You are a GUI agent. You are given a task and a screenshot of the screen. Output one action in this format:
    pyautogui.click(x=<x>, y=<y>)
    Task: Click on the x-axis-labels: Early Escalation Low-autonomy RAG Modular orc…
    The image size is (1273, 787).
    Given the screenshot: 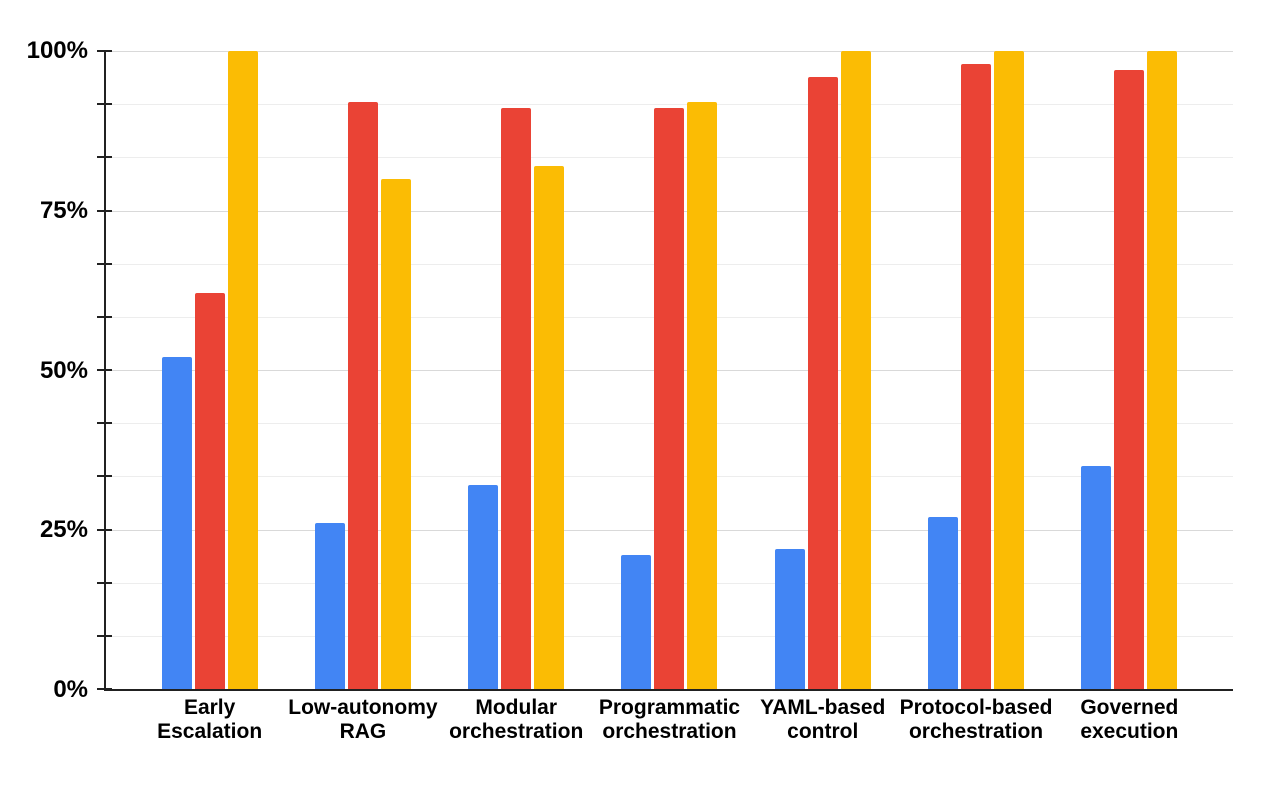 What is the action you would take?
    pyautogui.click(x=669, y=720)
    